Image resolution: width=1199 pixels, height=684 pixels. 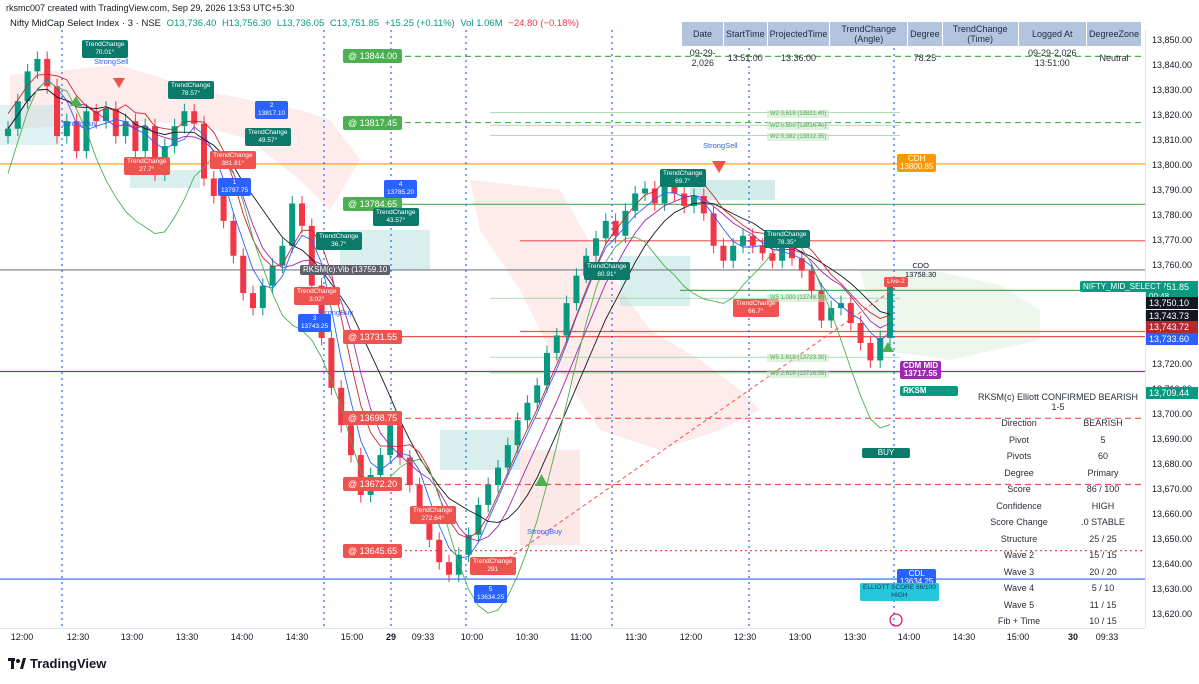 I want to click on time-tick: 30, so click(x=1073, y=637).